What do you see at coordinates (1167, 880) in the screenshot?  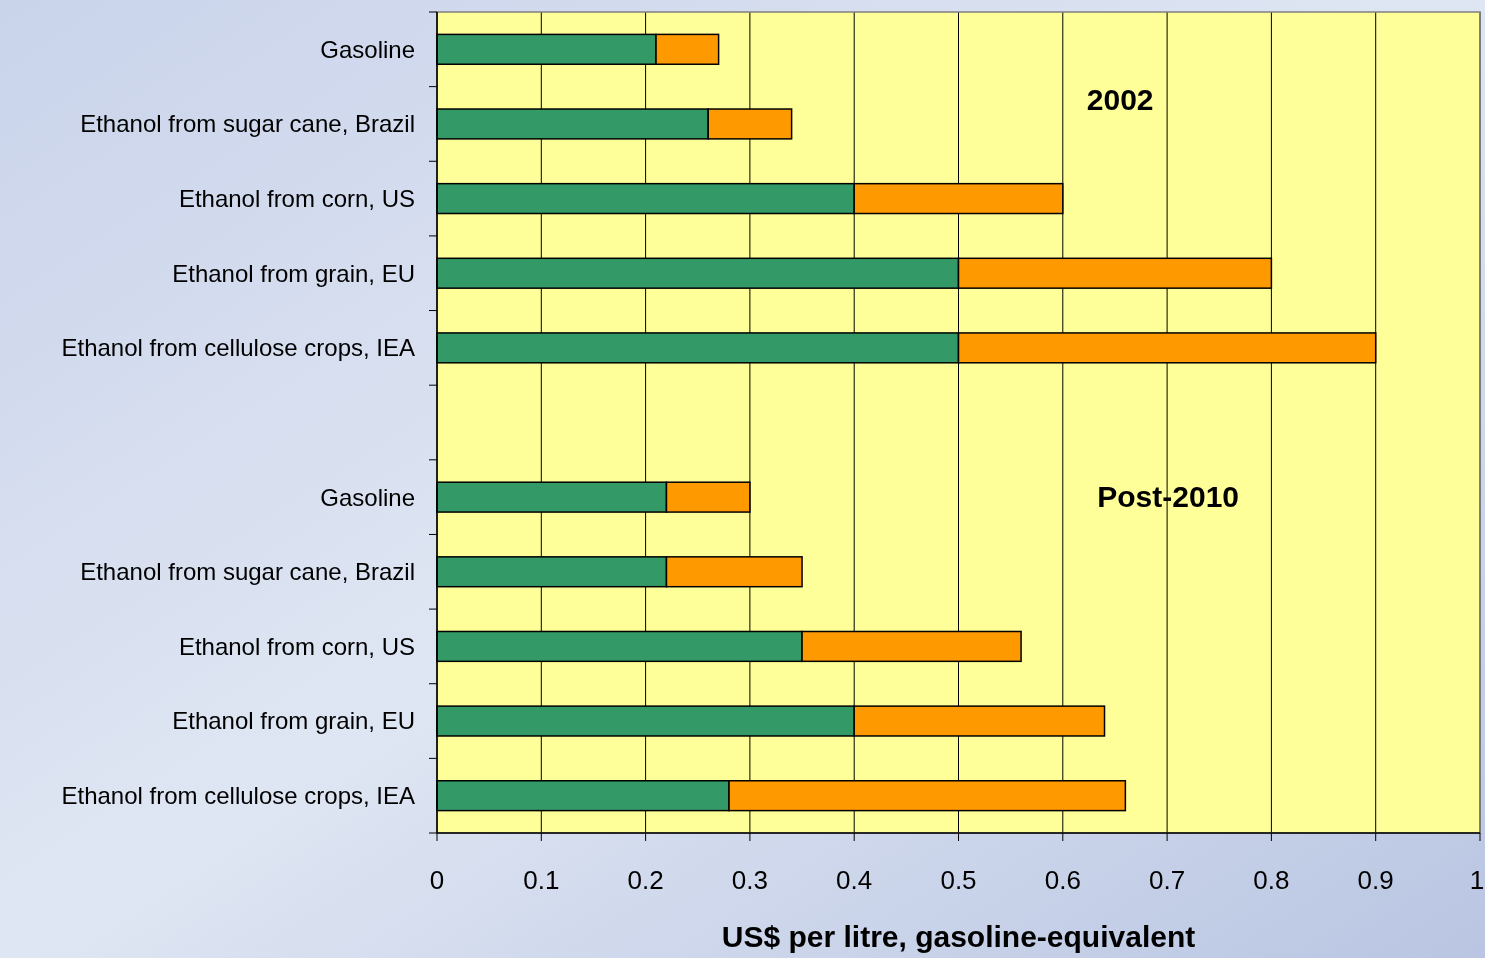 I see `x-tick-label: 0.7` at bounding box center [1167, 880].